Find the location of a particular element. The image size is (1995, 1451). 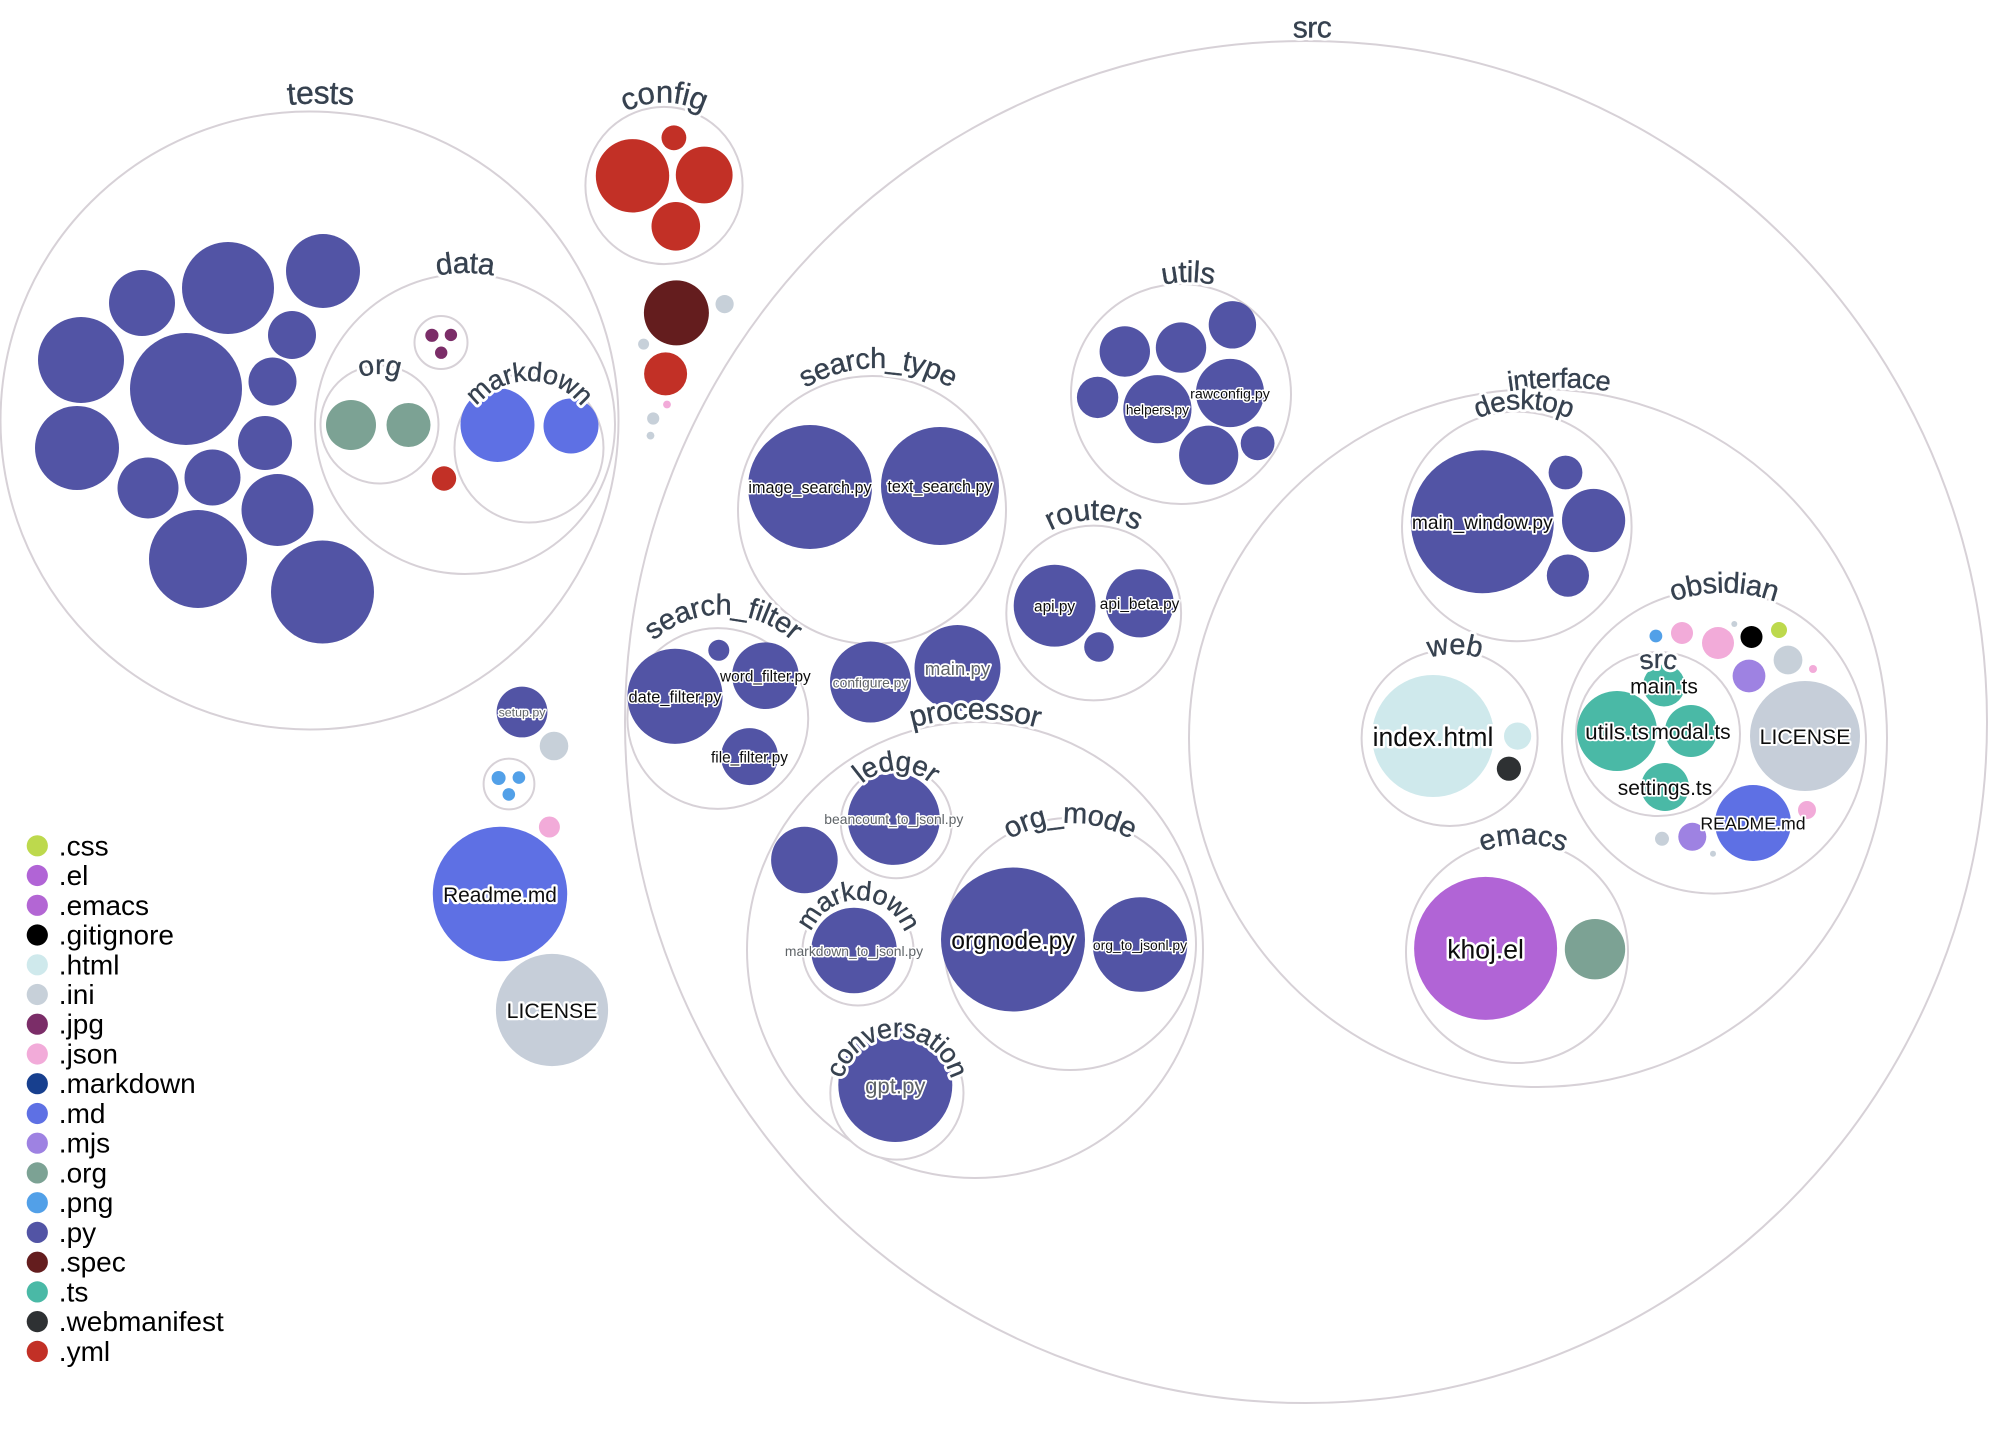

svg-text: .ts is located at coordinates (74, 1291).